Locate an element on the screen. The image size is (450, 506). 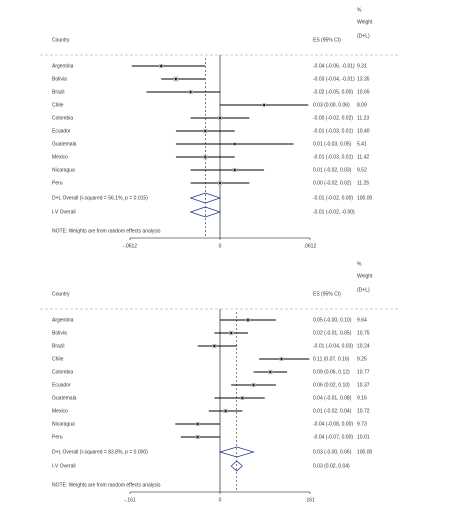
es-text: 0.11 (0.07, 0.16) is located at coordinates (331, 359).